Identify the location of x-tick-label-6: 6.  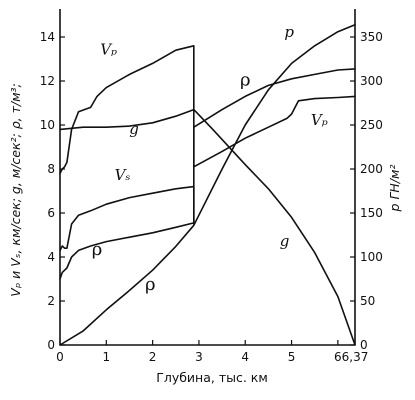
(338, 357).